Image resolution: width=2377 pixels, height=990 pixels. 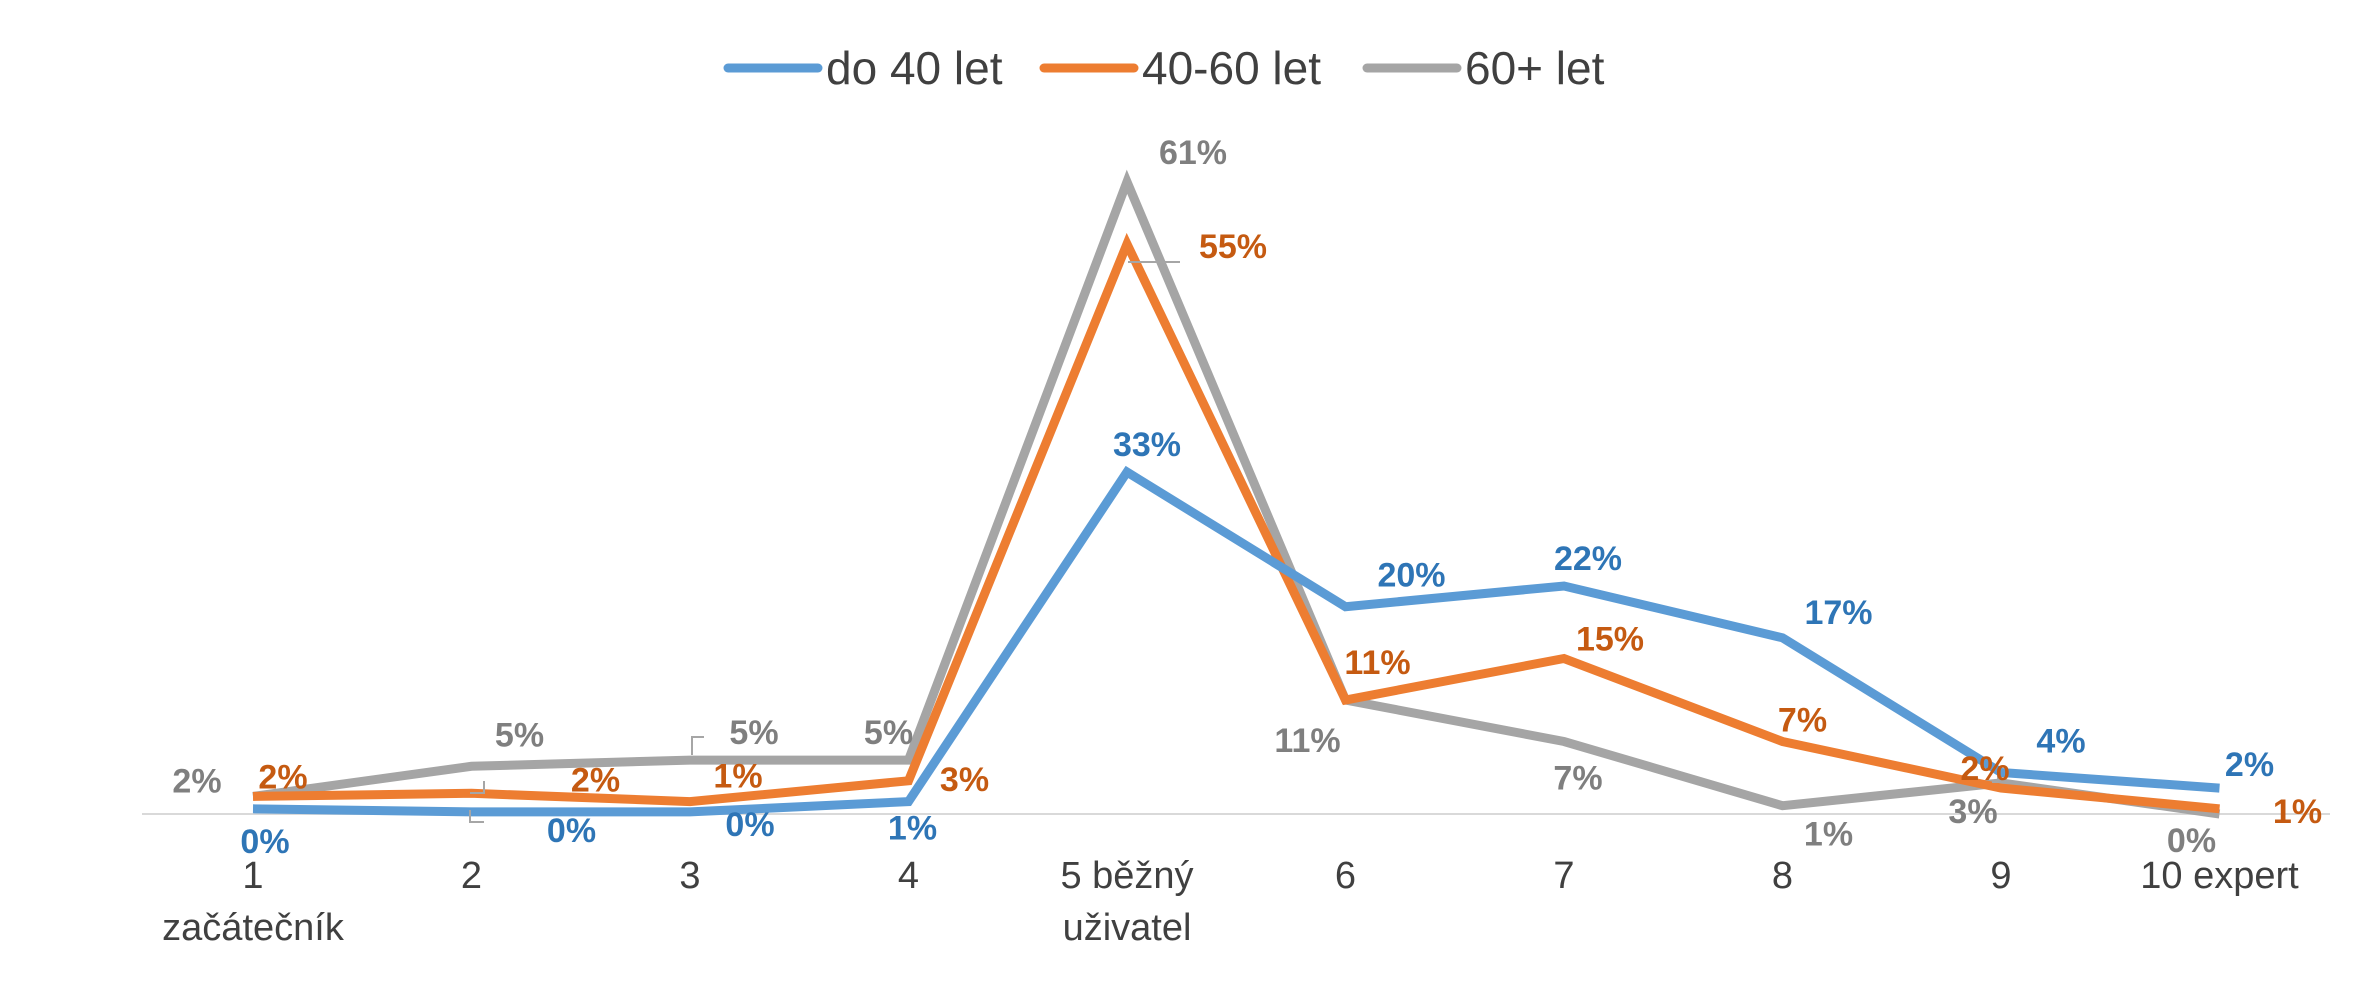 I want to click on legend-item: 60+ let, so click(x=1483, y=68).